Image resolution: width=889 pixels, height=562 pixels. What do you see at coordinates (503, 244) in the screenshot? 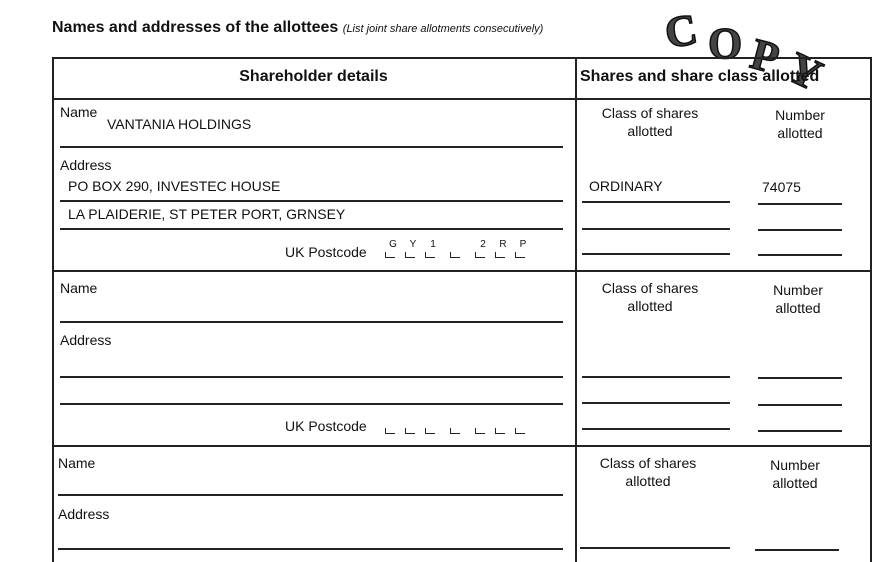
I see `postcode-char: R` at bounding box center [503, 244].